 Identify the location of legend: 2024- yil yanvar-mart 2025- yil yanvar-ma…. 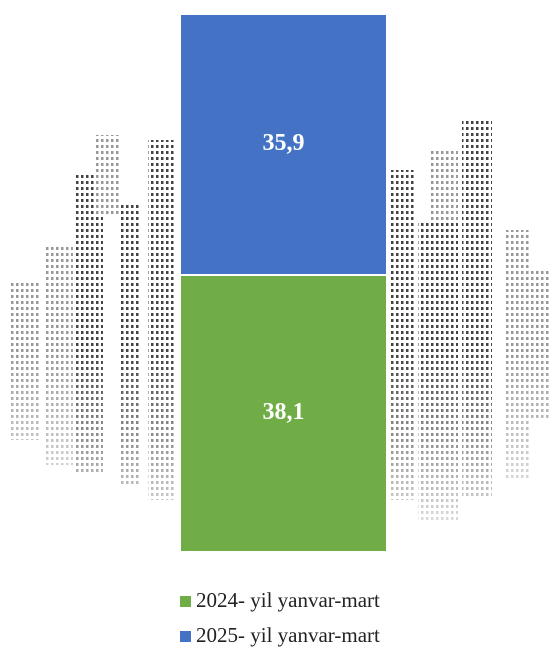
(280, 617).